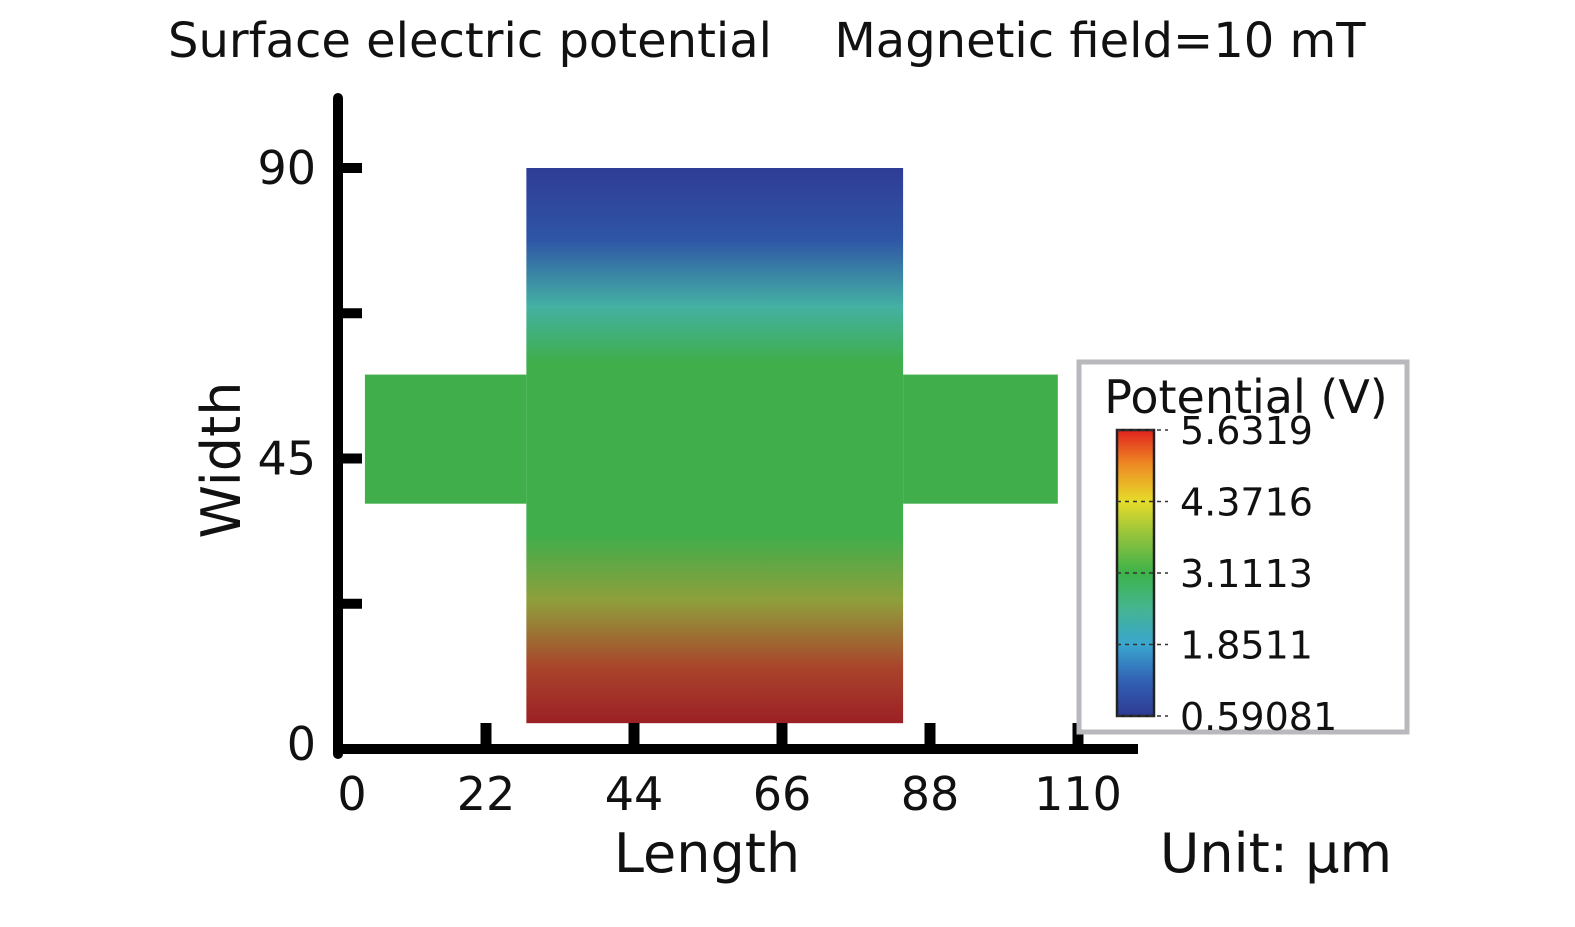 This screenshot has width=1575, height=927. What do you see at coordinates (1246, 431) in the screenshot?
I see `colorbar-tick-label: 5.6319` at bounding box center [1246, 431].